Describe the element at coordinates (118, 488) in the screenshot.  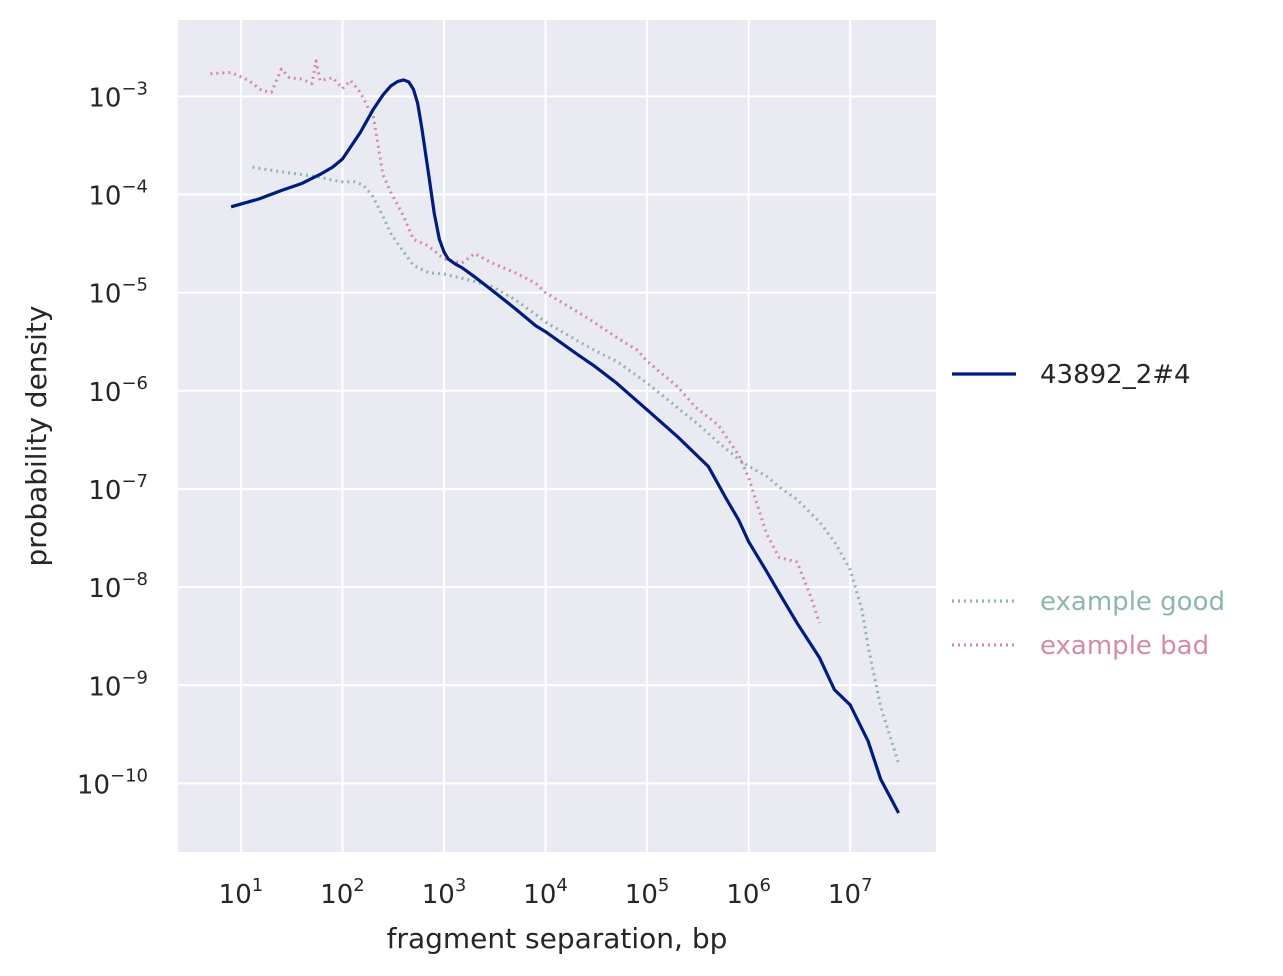
I see `y-tick-label-5: 10⁻⁷` at that location.